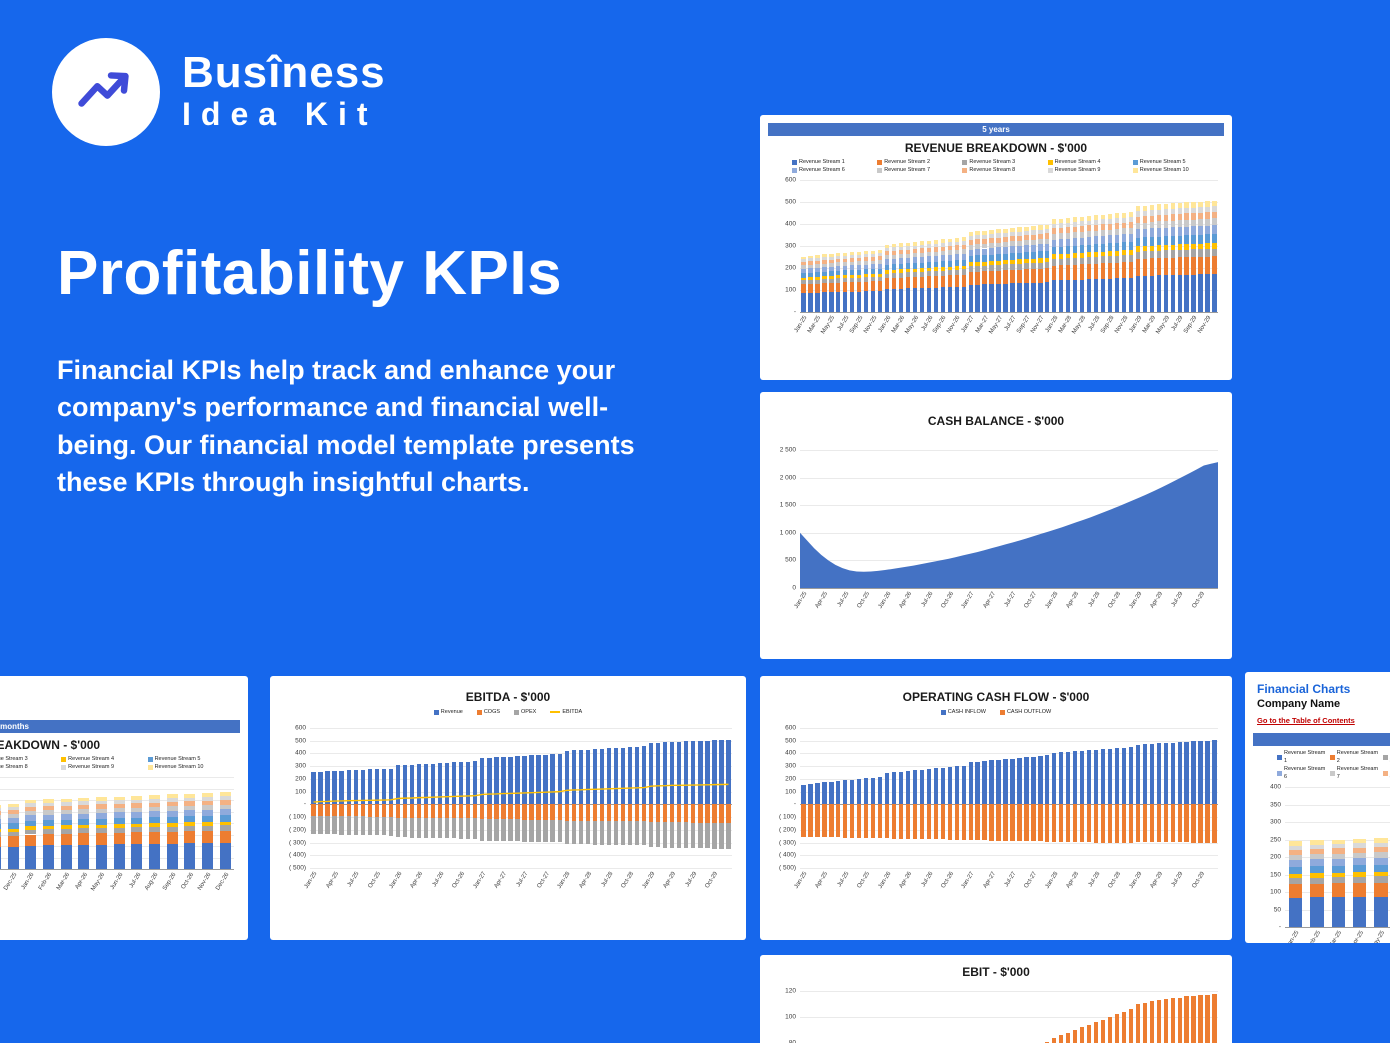  I want to click on area-shape, so click(1009, 525).